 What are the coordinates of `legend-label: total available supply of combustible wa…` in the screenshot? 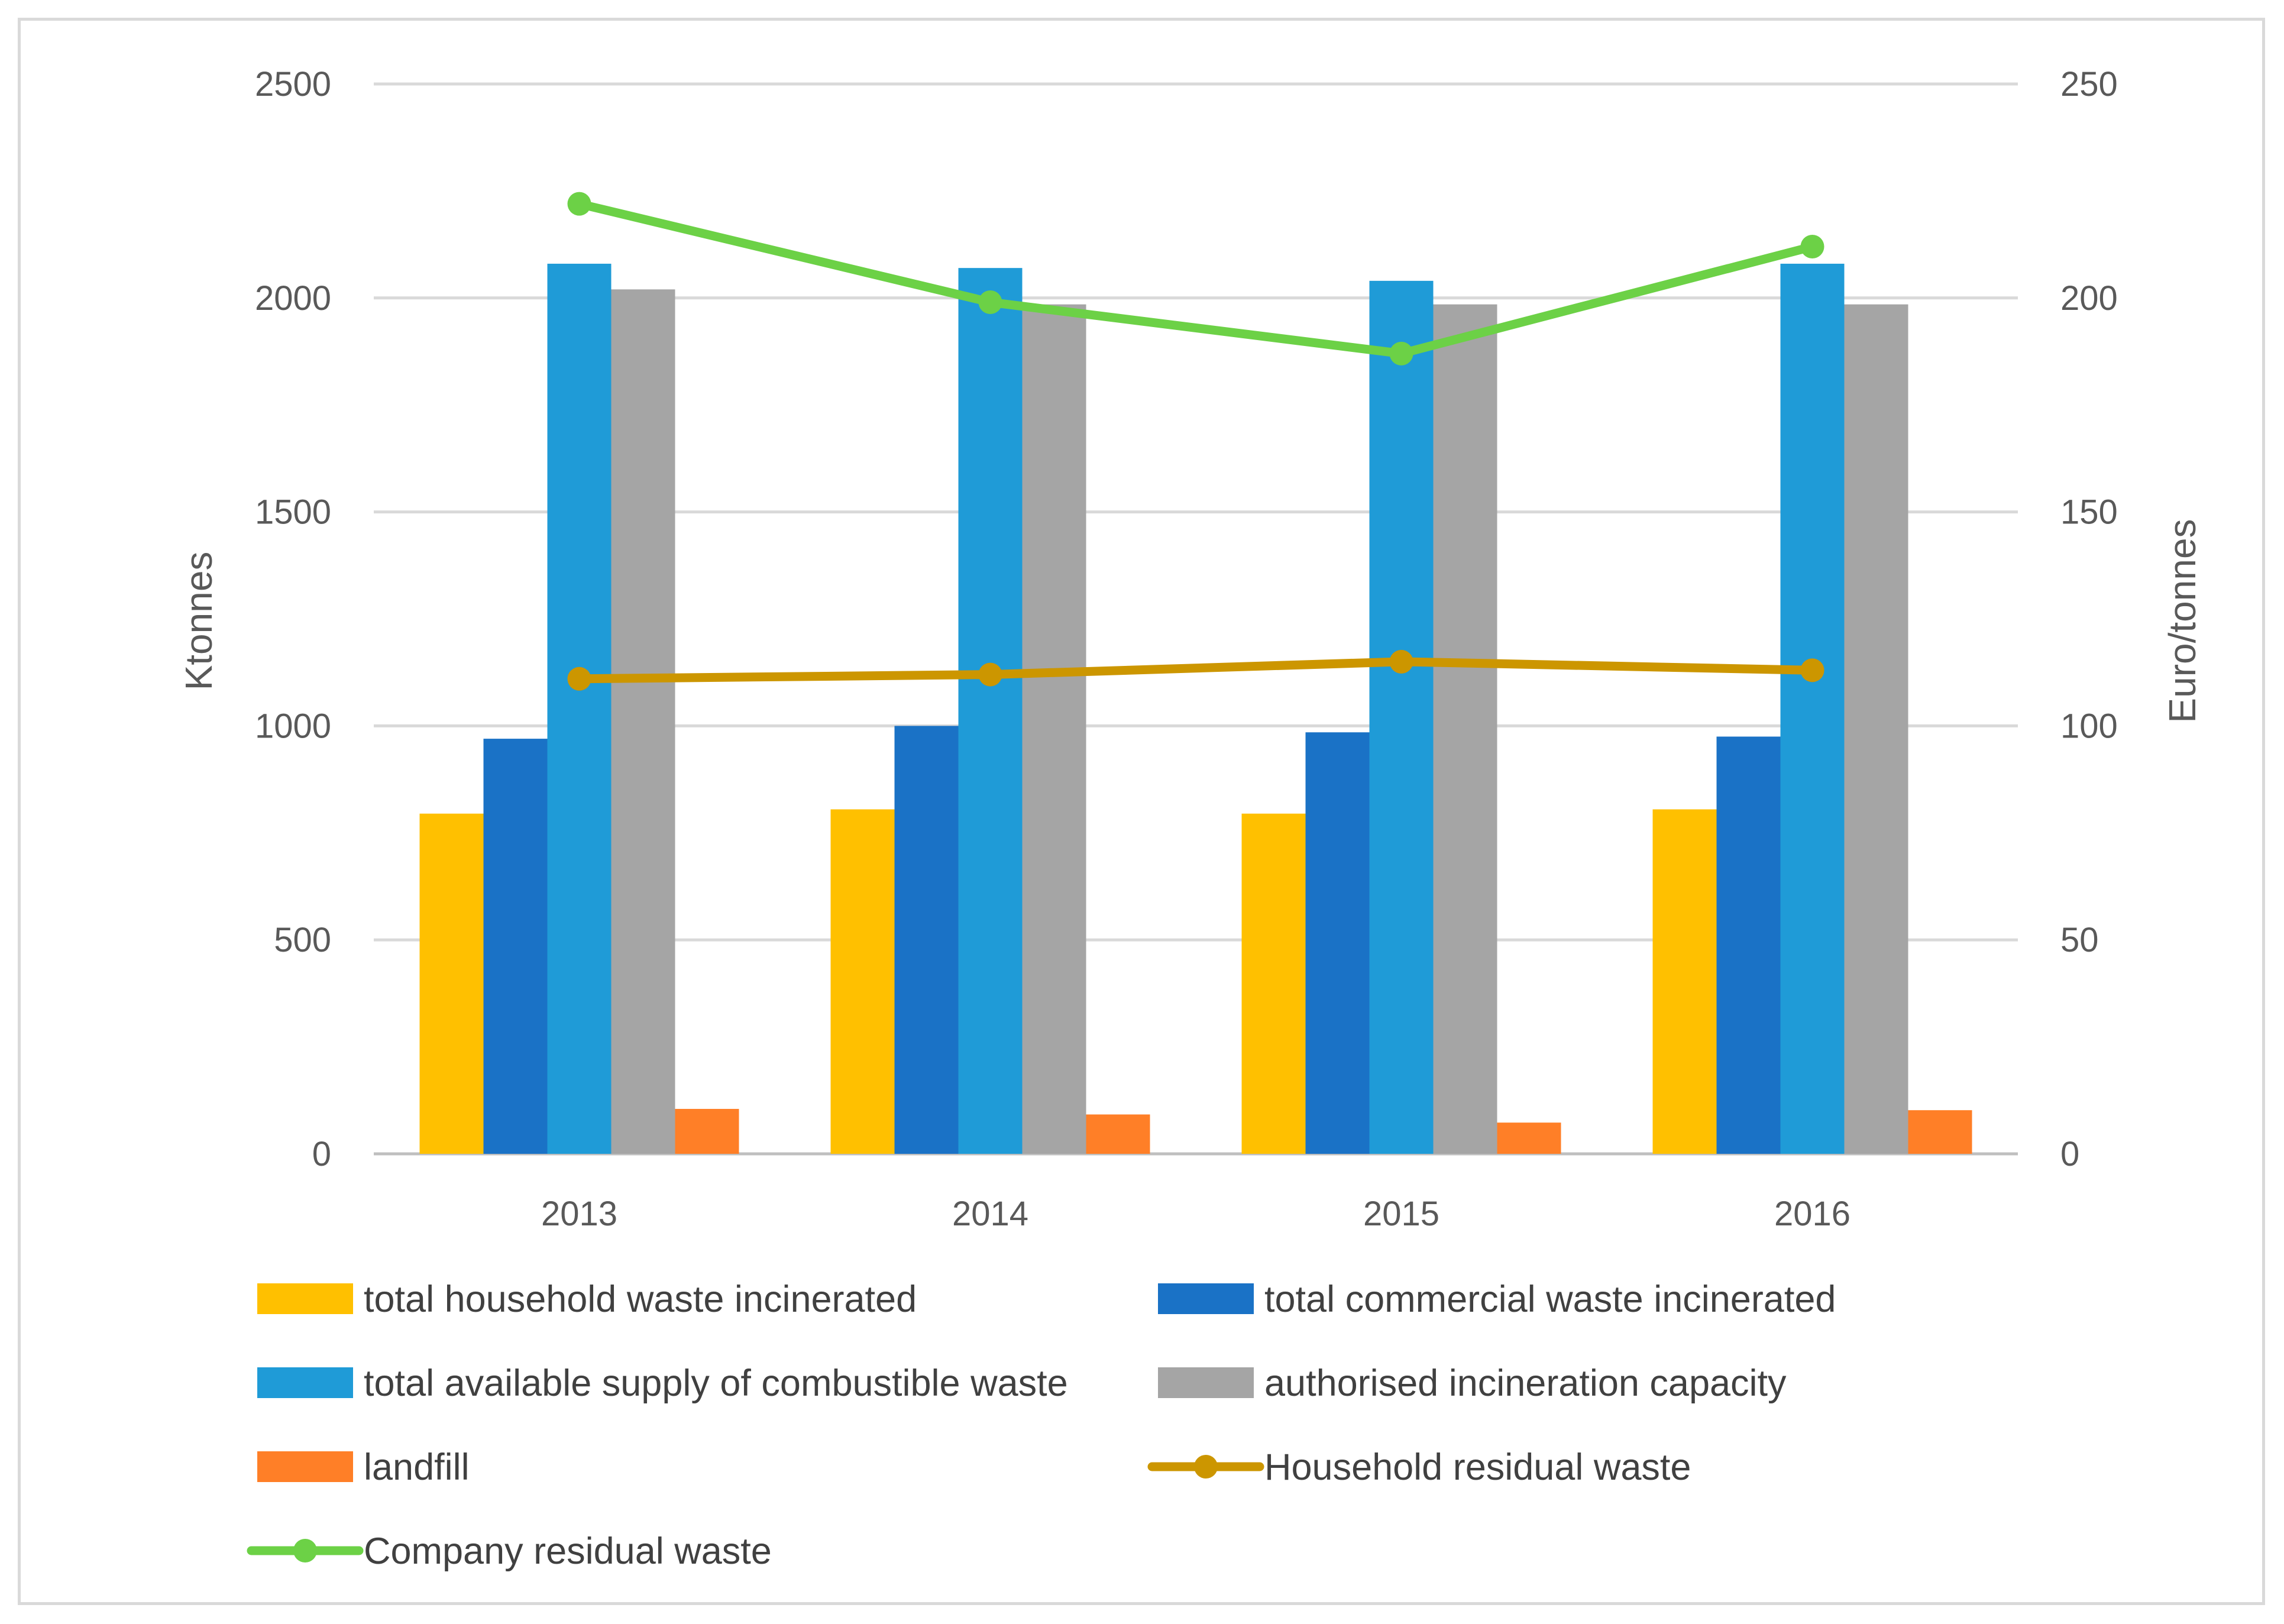 It's located at (716, 1383).